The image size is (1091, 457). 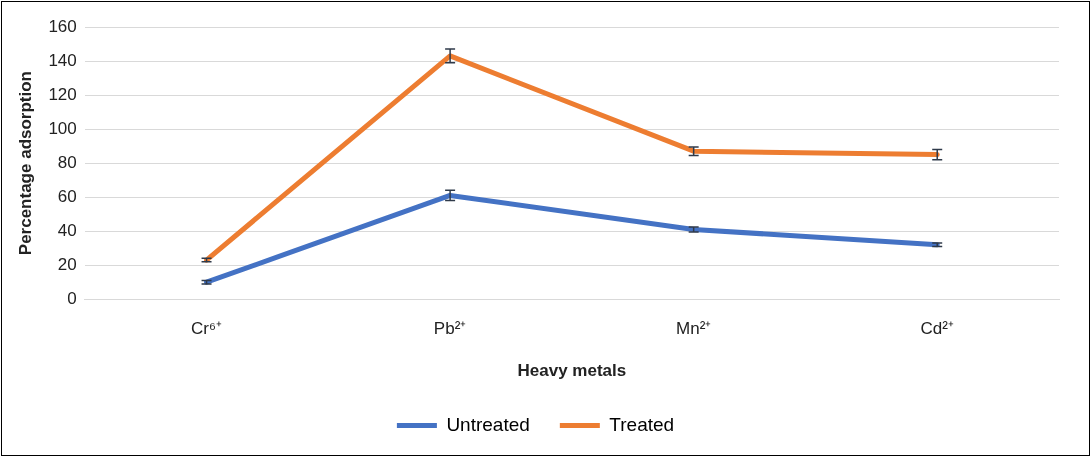 I want to click on y-axis-title: Percentage adsorption, so click(x=25, y=163).